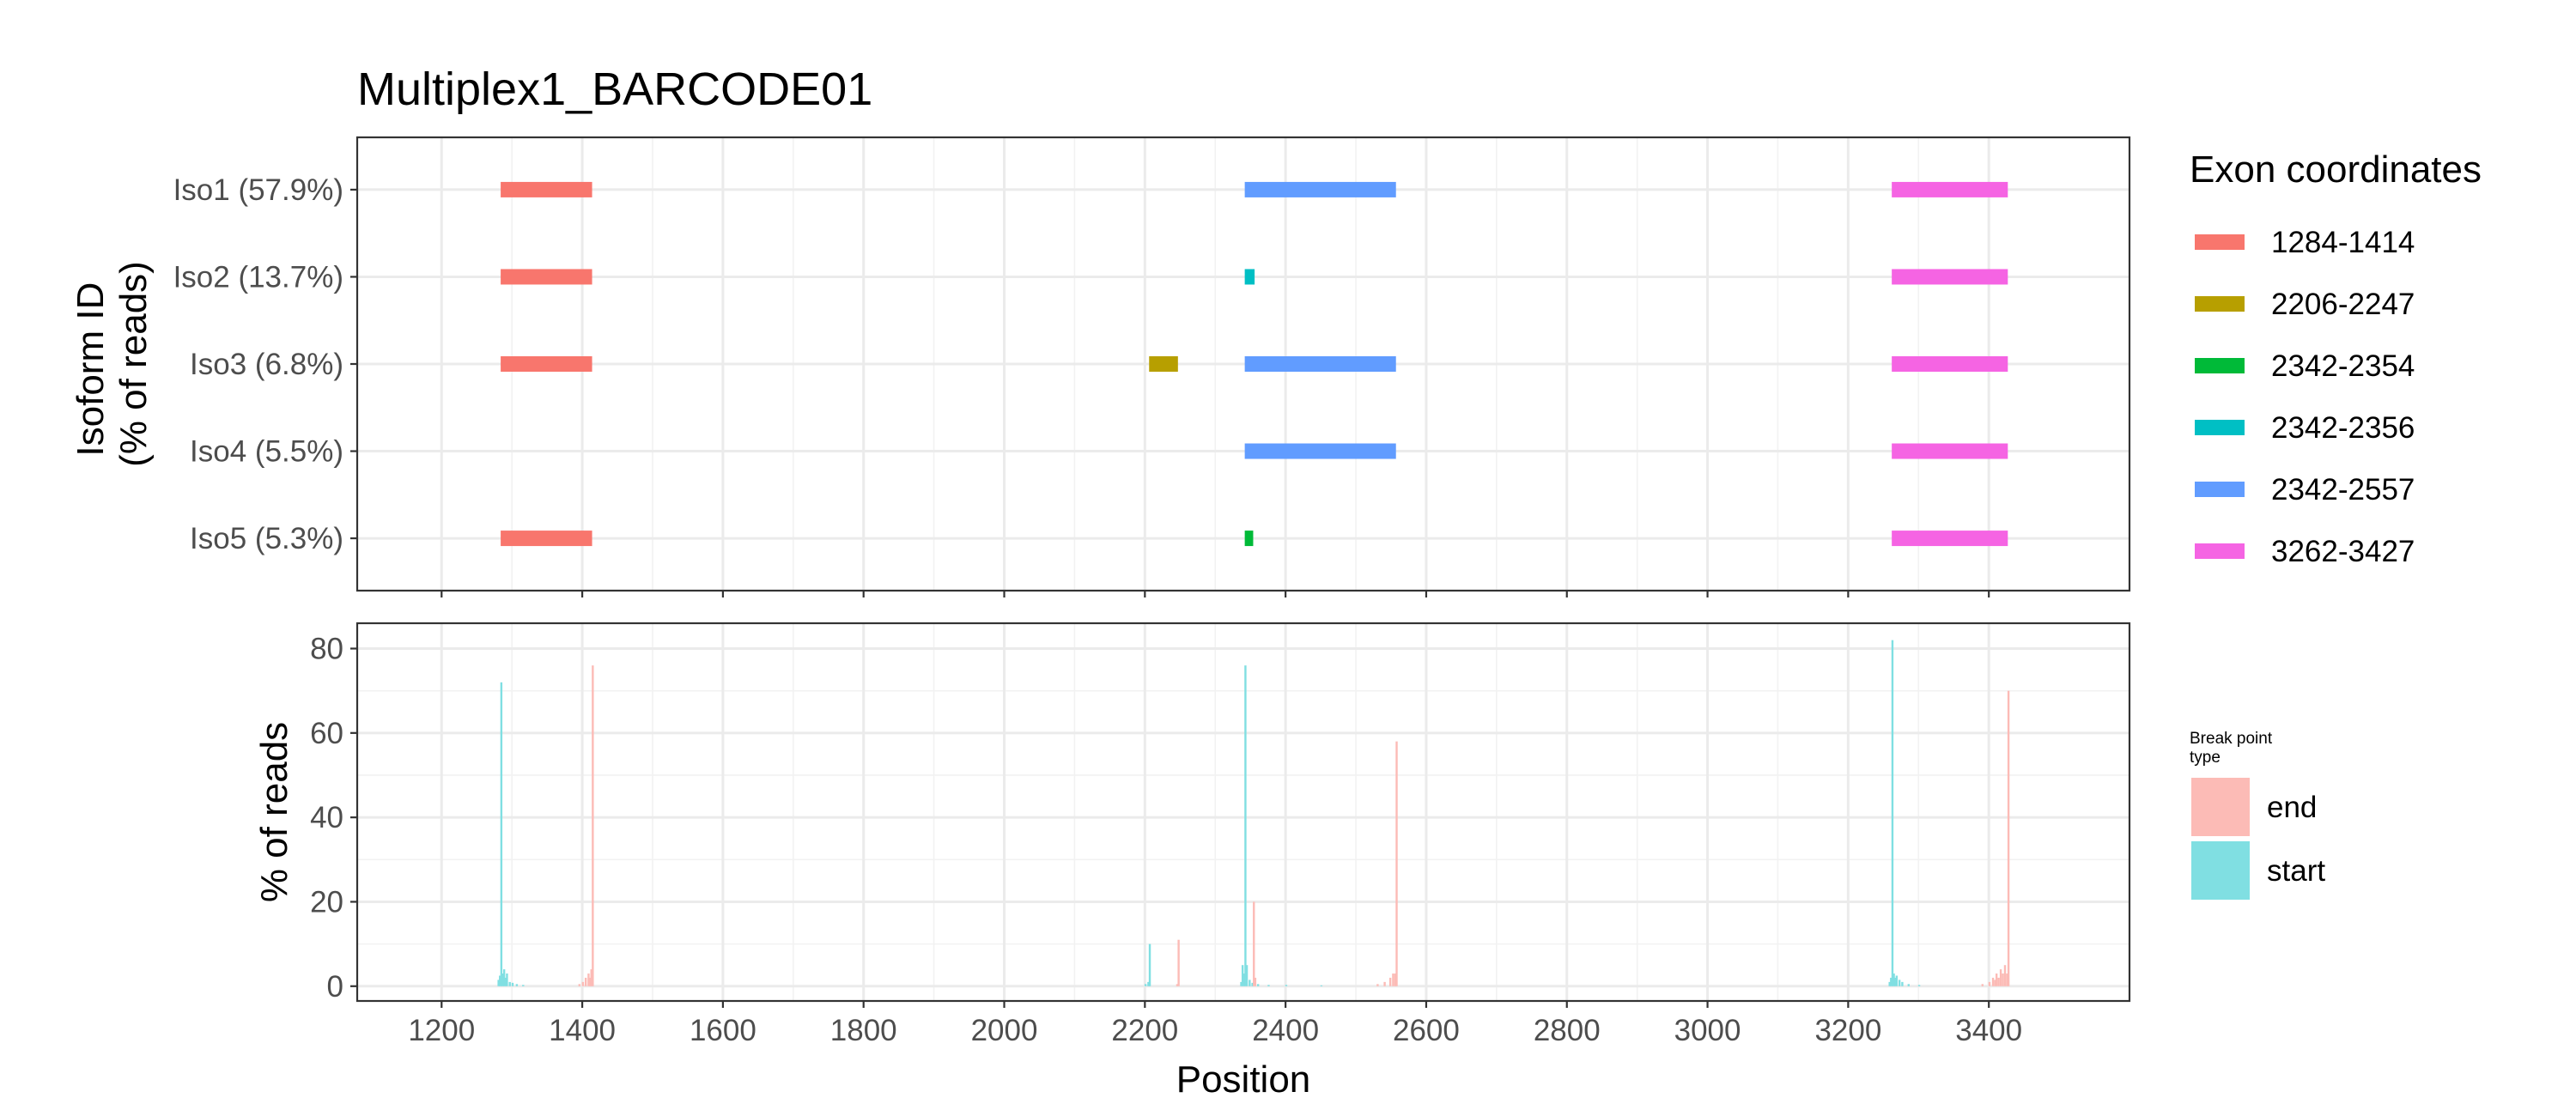  Describe the element at coordinates (258, 277) in the screenshot. I see `isoform-label: Iso2 (13.7%)` at that location.